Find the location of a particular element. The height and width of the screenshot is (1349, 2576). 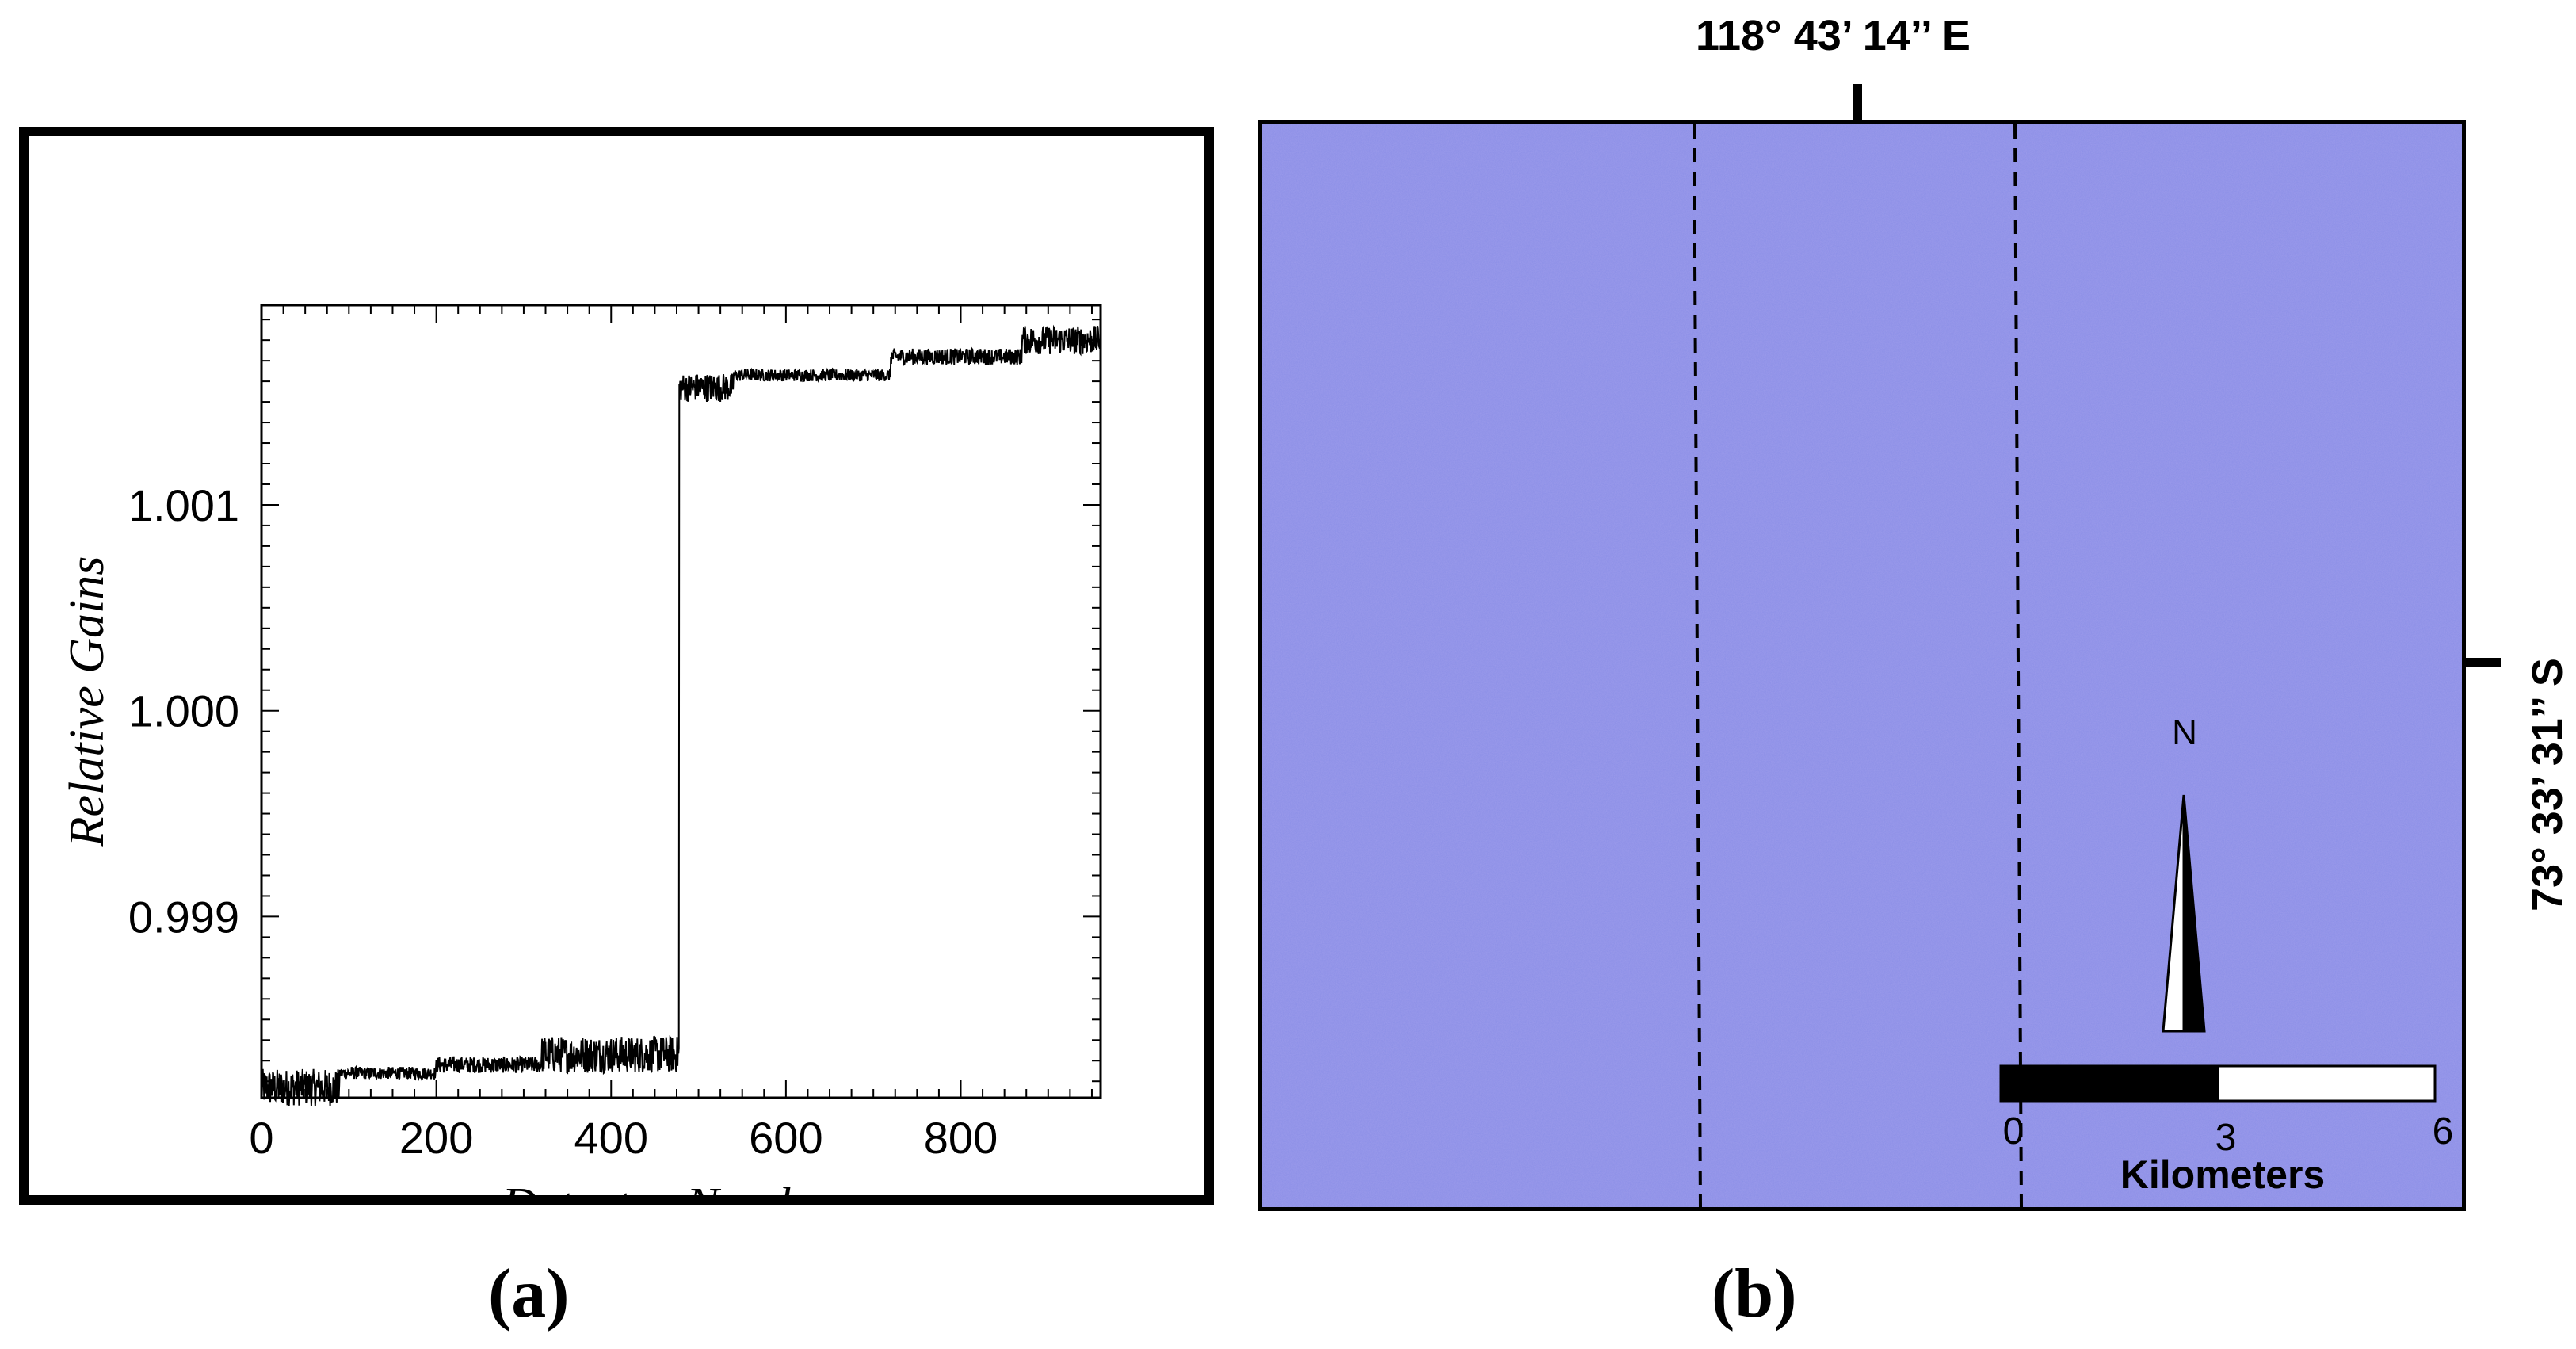

y-tick-label: 1.001 is located at coordinates (183, 505).